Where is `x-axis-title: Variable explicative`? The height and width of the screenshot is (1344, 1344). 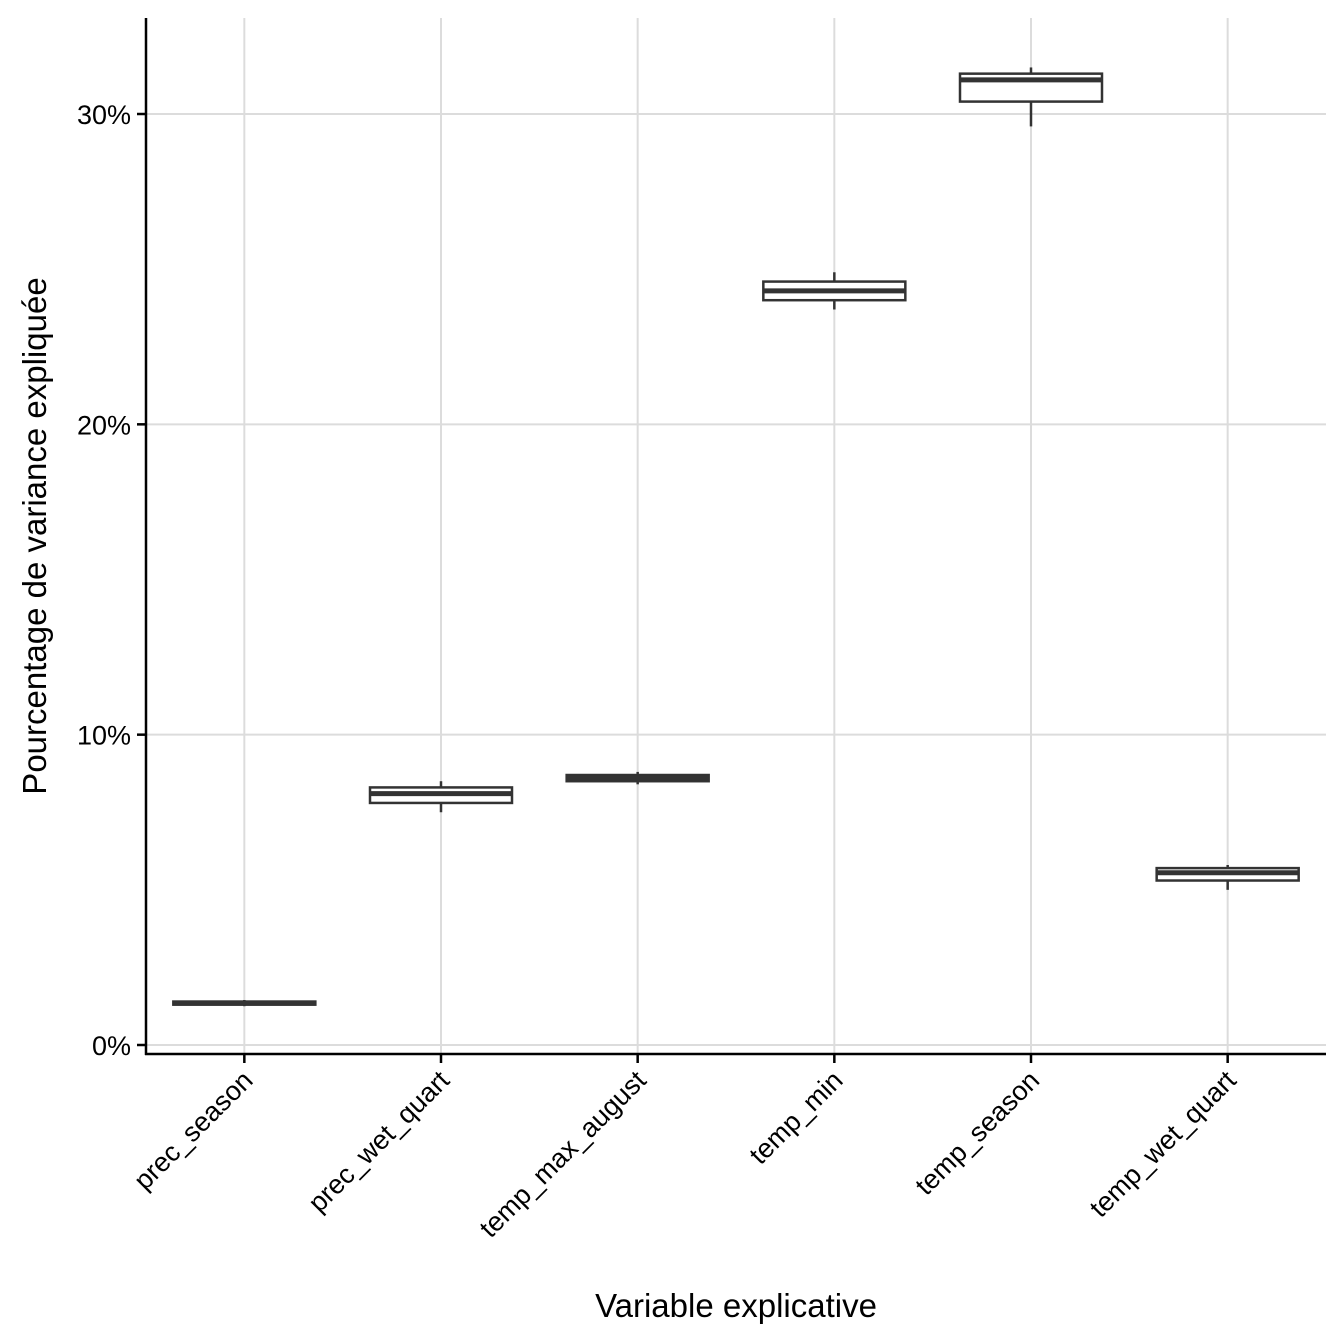 x-axis-title: Variable explicative is located at coordinates (736, 1305).